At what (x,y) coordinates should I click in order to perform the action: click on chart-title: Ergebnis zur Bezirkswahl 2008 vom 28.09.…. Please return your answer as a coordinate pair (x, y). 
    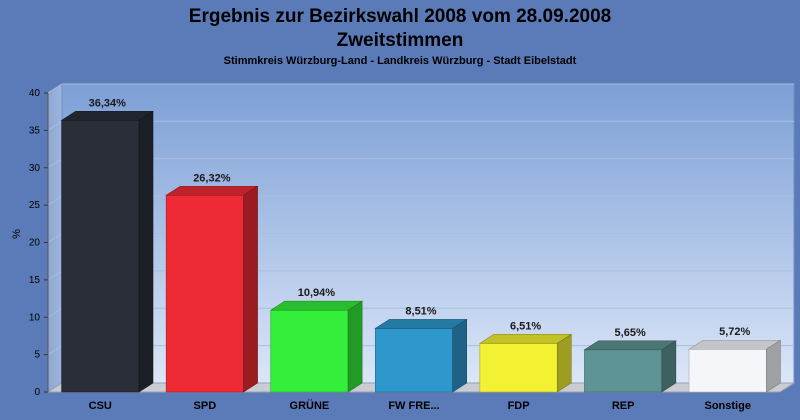
    Looking at the image, I should click on (400, 16).